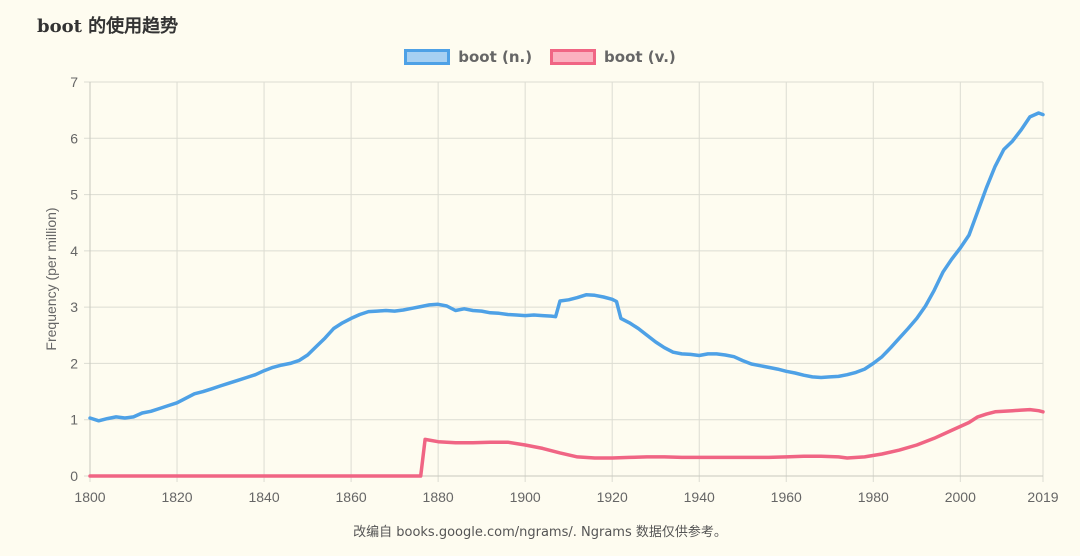  I want to click on x-tick-label: 1860, so click(351, 497).